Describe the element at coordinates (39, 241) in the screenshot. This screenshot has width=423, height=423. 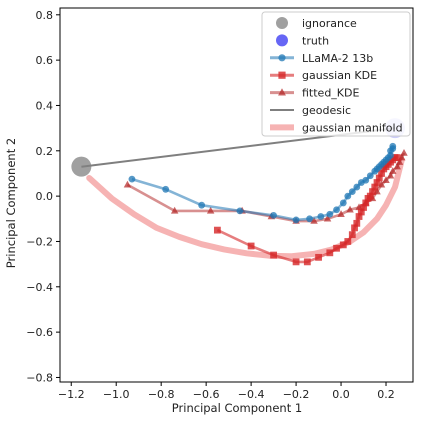
I see `y-tick-label-3: −0.2` at that location.